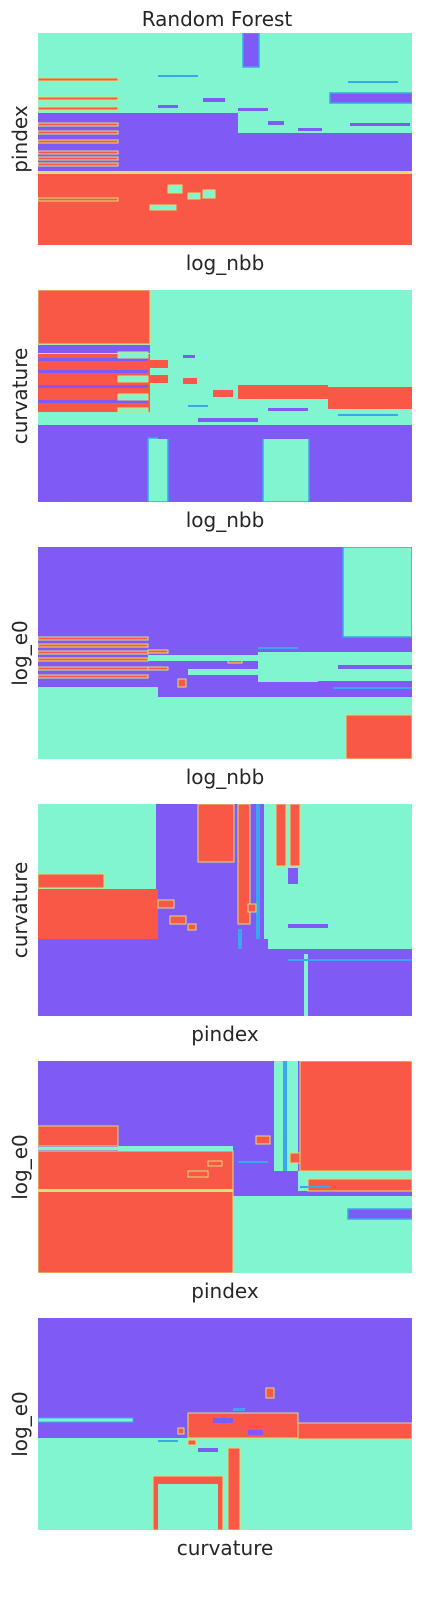 Image resolution: width=434 pixels, height=1609 pixels. I want to click on x-axis-label-6: curvature, so click(225, 1548).